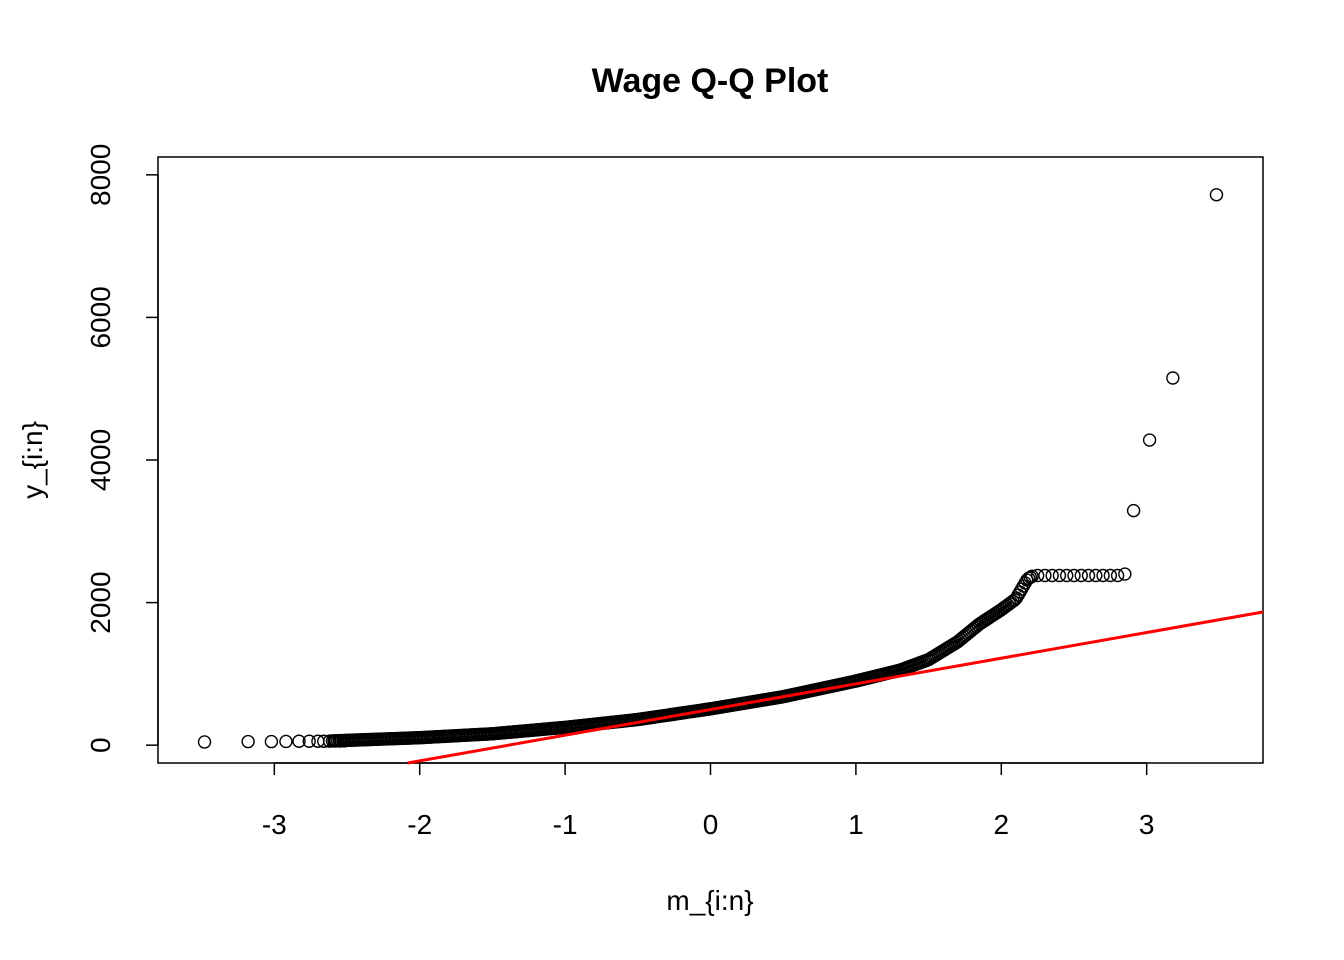 The image size is (1344, 960). I want to click on x-axis: -3 -2 -1 0 1 2 3, so click(708, 801).